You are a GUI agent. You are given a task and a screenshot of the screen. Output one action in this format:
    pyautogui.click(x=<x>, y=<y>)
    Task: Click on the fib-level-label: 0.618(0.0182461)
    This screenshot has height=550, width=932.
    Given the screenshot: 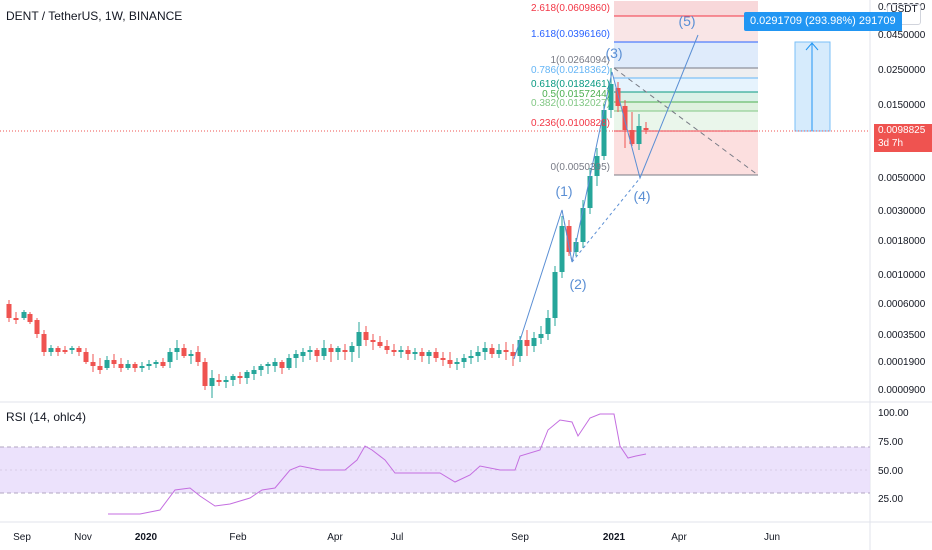 What is the action you would take?
    pyautogui.click(x=570, y=84)
    